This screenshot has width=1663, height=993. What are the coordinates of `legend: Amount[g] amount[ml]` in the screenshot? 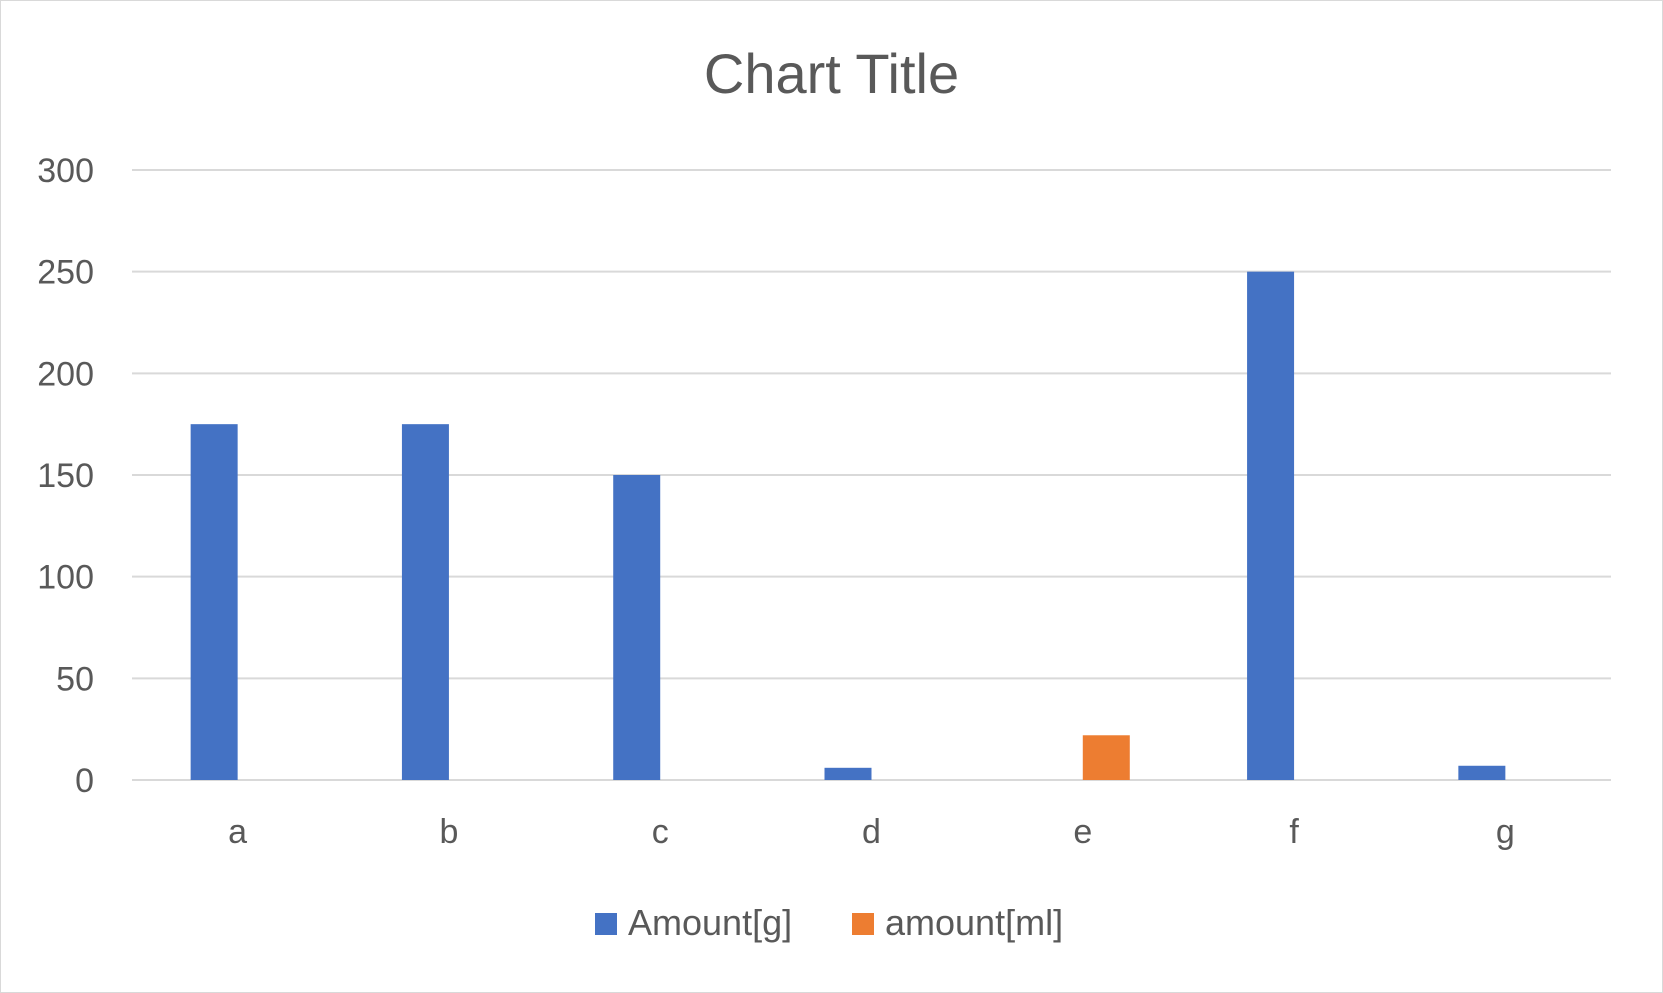 It's located at (829, 922).